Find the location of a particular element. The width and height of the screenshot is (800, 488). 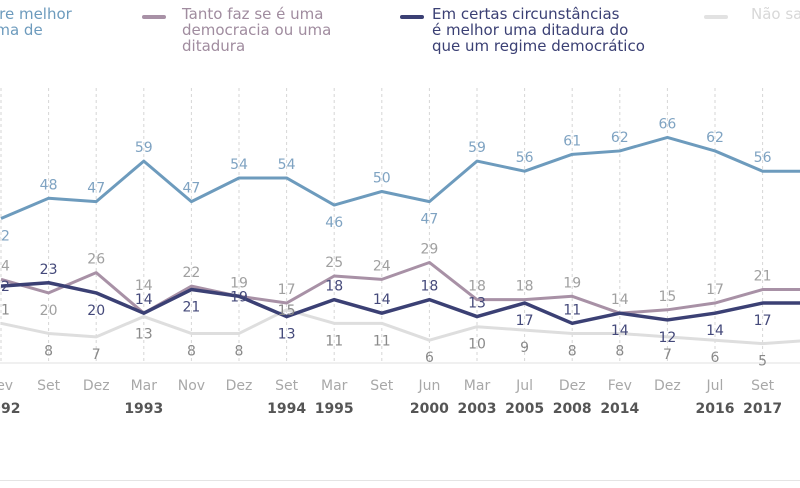

x-tick-year: 2003 is located at coordinates (477, 409).